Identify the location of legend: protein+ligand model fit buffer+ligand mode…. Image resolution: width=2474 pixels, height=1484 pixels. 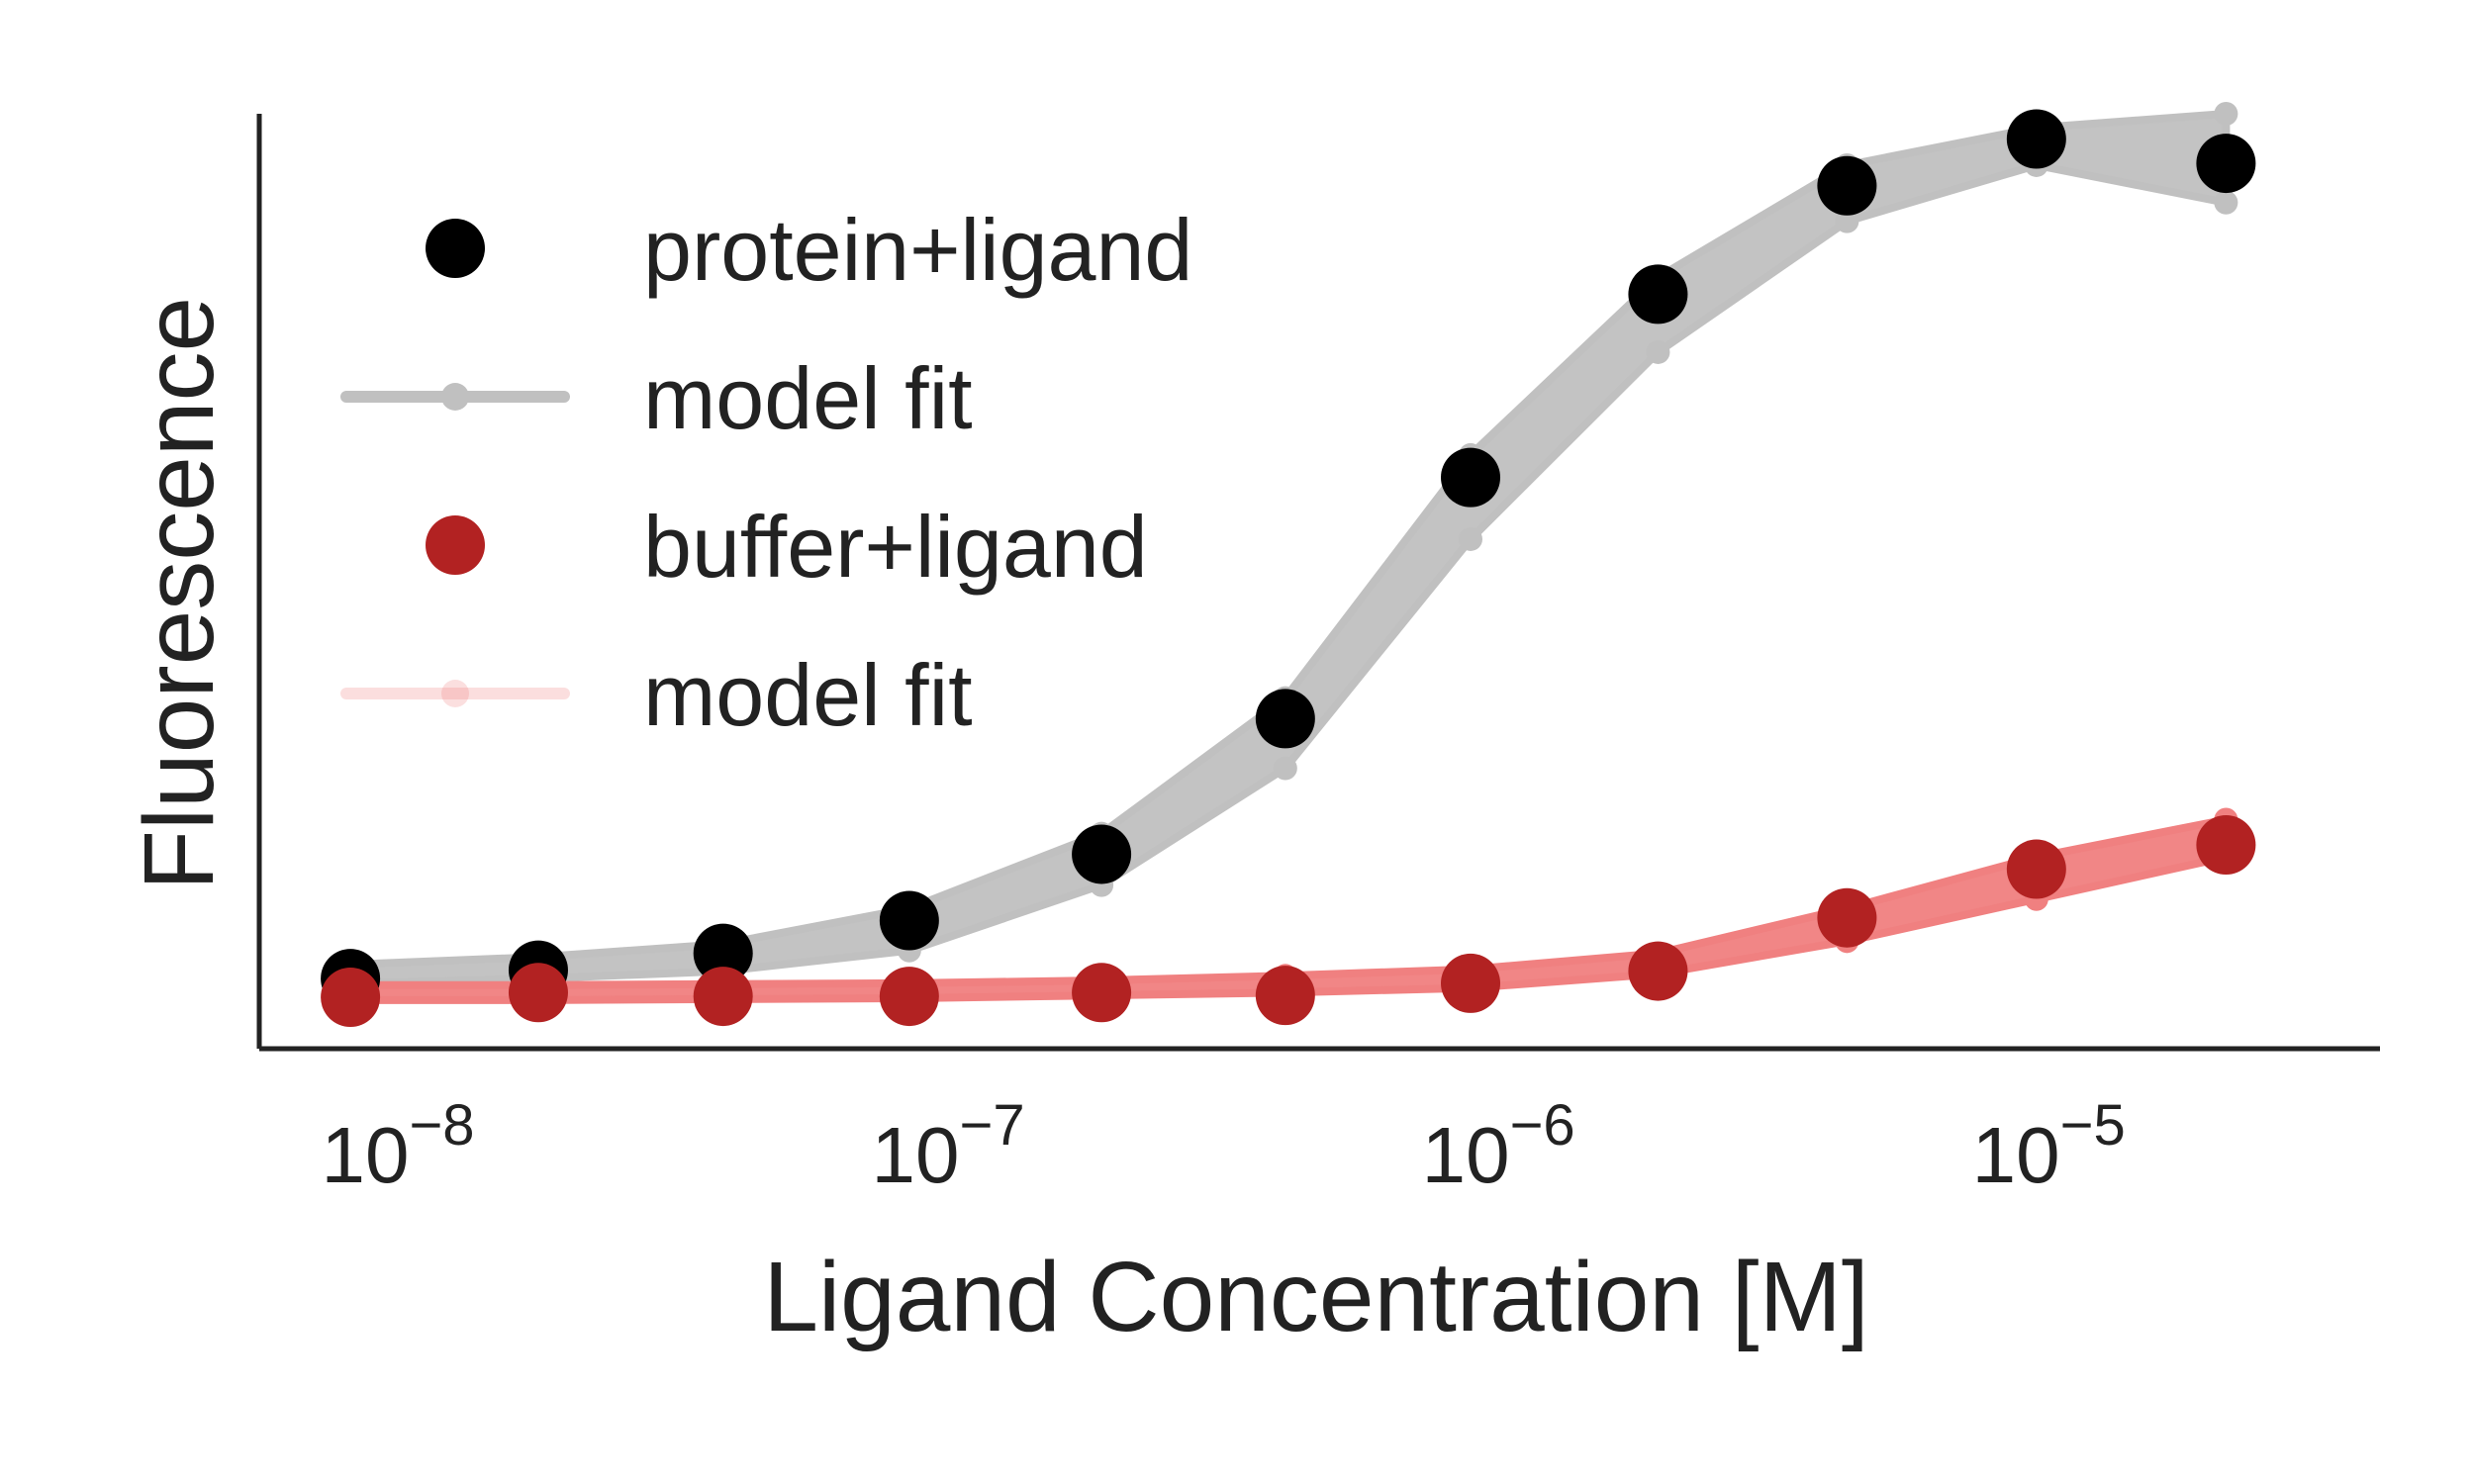
(766, 472).